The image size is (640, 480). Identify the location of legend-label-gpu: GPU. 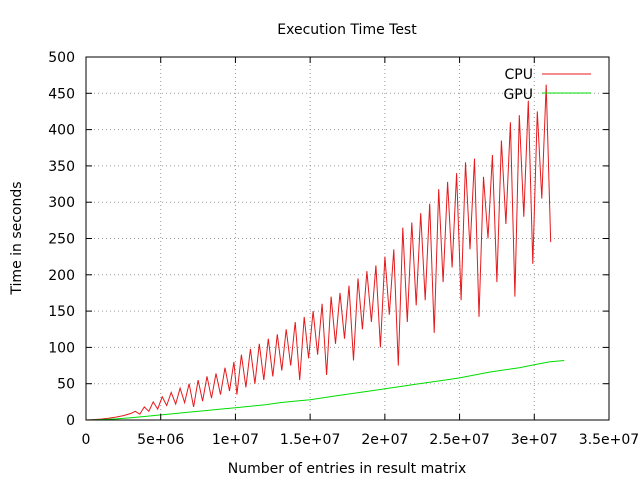
(518, 95).